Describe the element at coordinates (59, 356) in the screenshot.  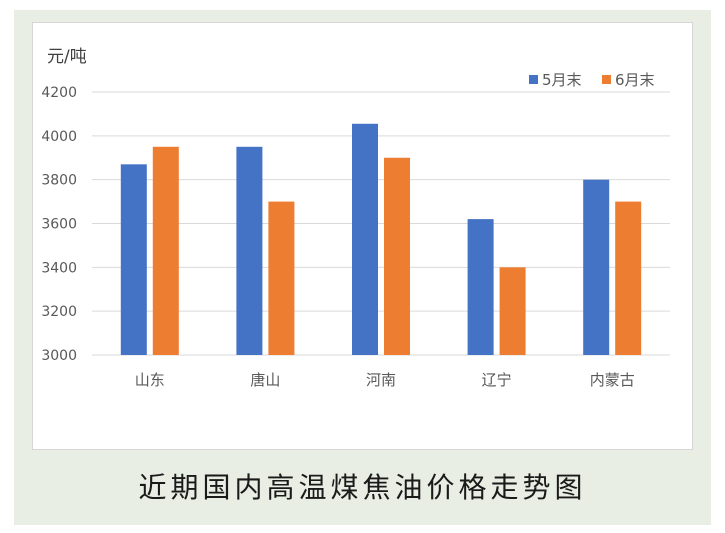
I see `y-tick-label: 3000` at that location.